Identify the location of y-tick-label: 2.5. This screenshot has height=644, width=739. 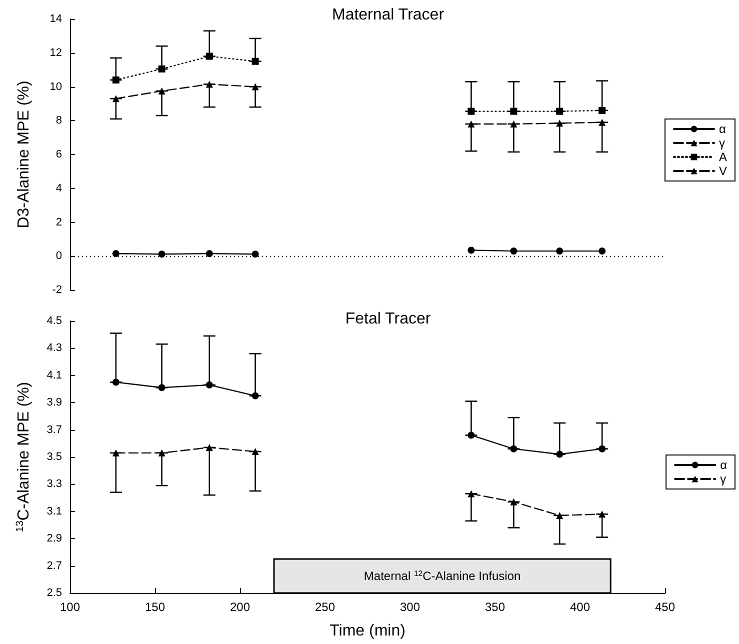
(54, 593).